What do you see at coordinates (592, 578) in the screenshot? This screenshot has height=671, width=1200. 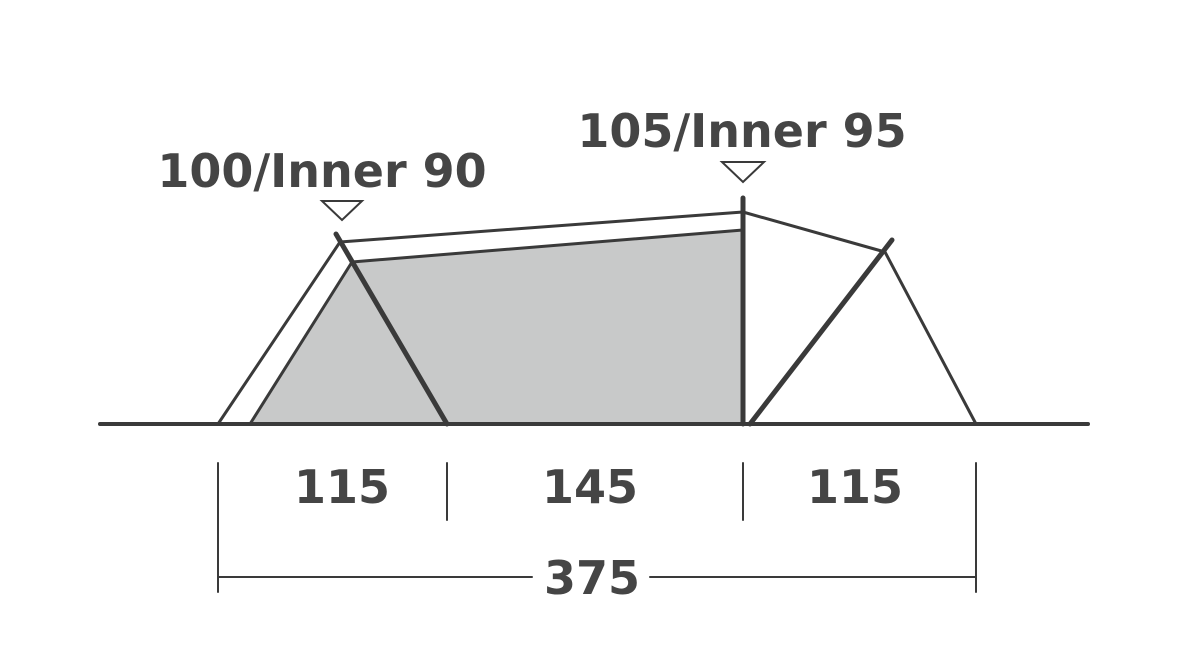 I see `total-length-label: 375` at bounding box center [592, 578].